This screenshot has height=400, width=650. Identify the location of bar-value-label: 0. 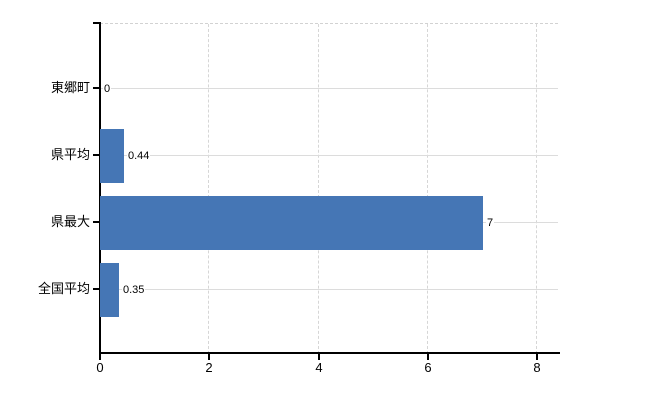
(107, 89).